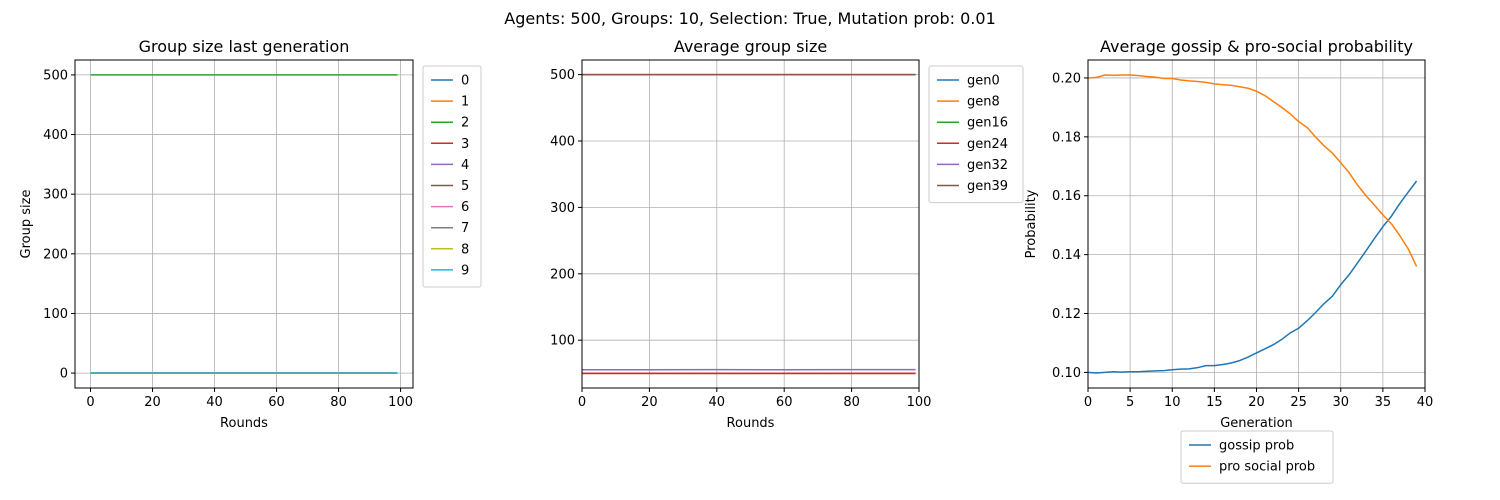 This screenshot has width=1500, height=500. I want to click on legend-label-pro-social-prob: pro social prob, so click(1267, 467).